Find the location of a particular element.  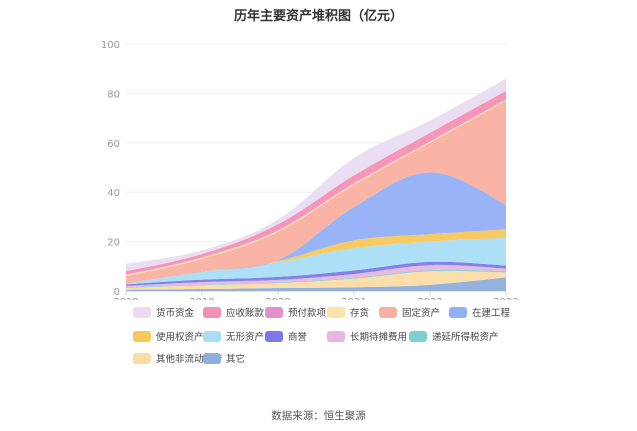

y-tick-label: 40 is located at coordinates (113, 193).